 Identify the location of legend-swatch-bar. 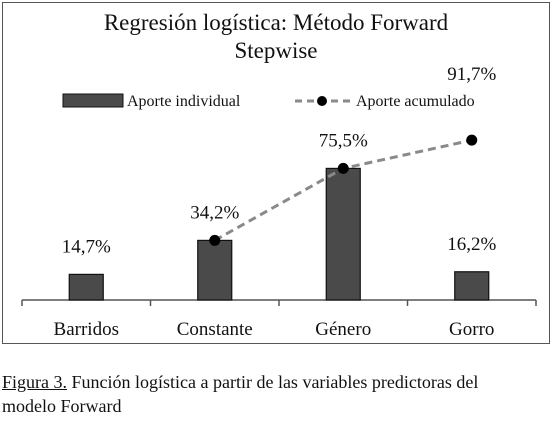
(93, 100).